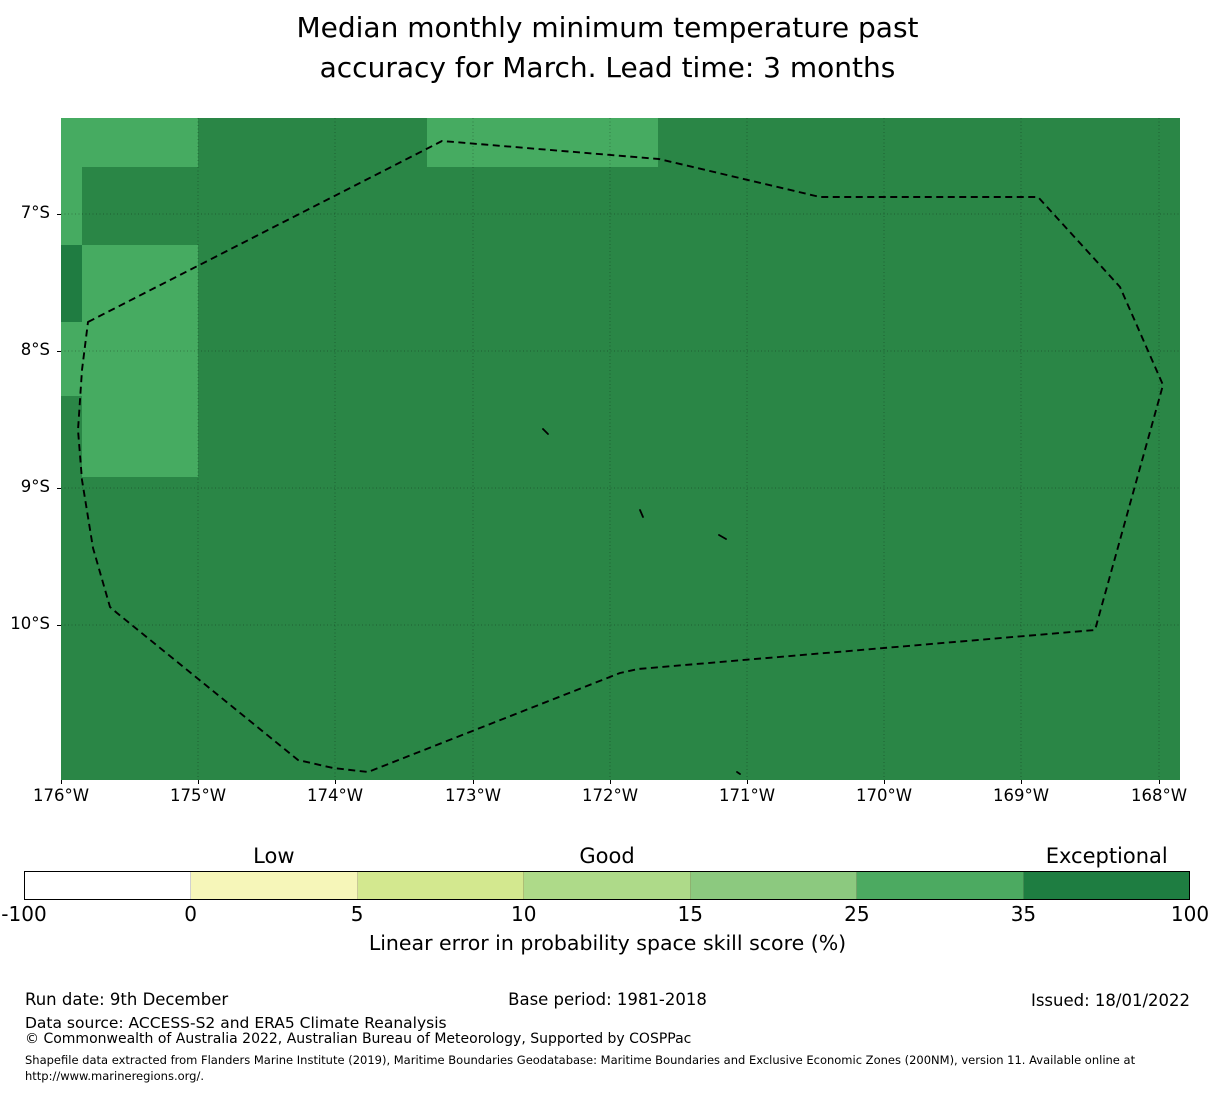 This screenshot has height=1095, width=1215. Describe the element at coordinates (35, 486) in the screenshot. I see `y-tick-label: 9°S` at that location.